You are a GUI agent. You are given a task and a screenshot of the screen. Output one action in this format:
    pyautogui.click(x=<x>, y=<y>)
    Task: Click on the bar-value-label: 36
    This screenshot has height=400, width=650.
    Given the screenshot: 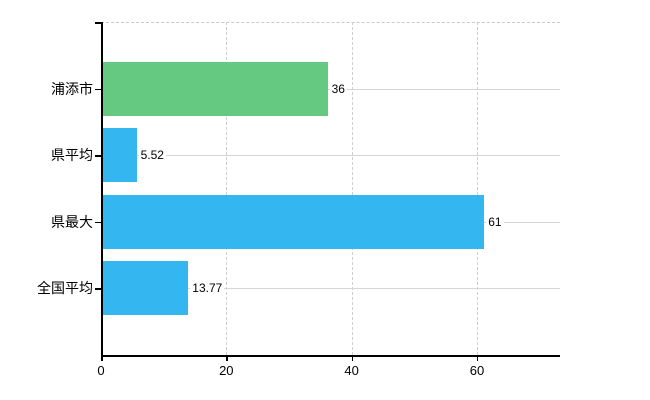 What is the action you would take?
    pyautogui.click(x=338, y=88)
    